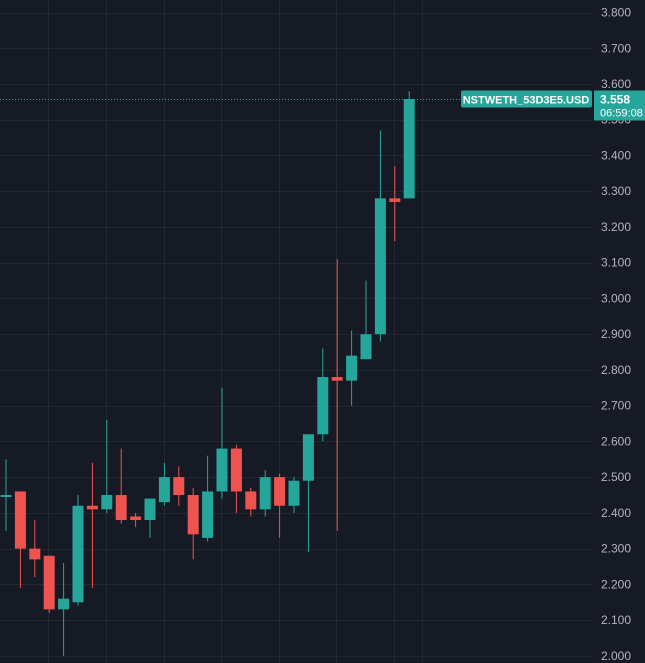 The height and width of the screenshot is (663, 645). I want to click on price-axis-tick-label: 3.800, so click(616, 13).